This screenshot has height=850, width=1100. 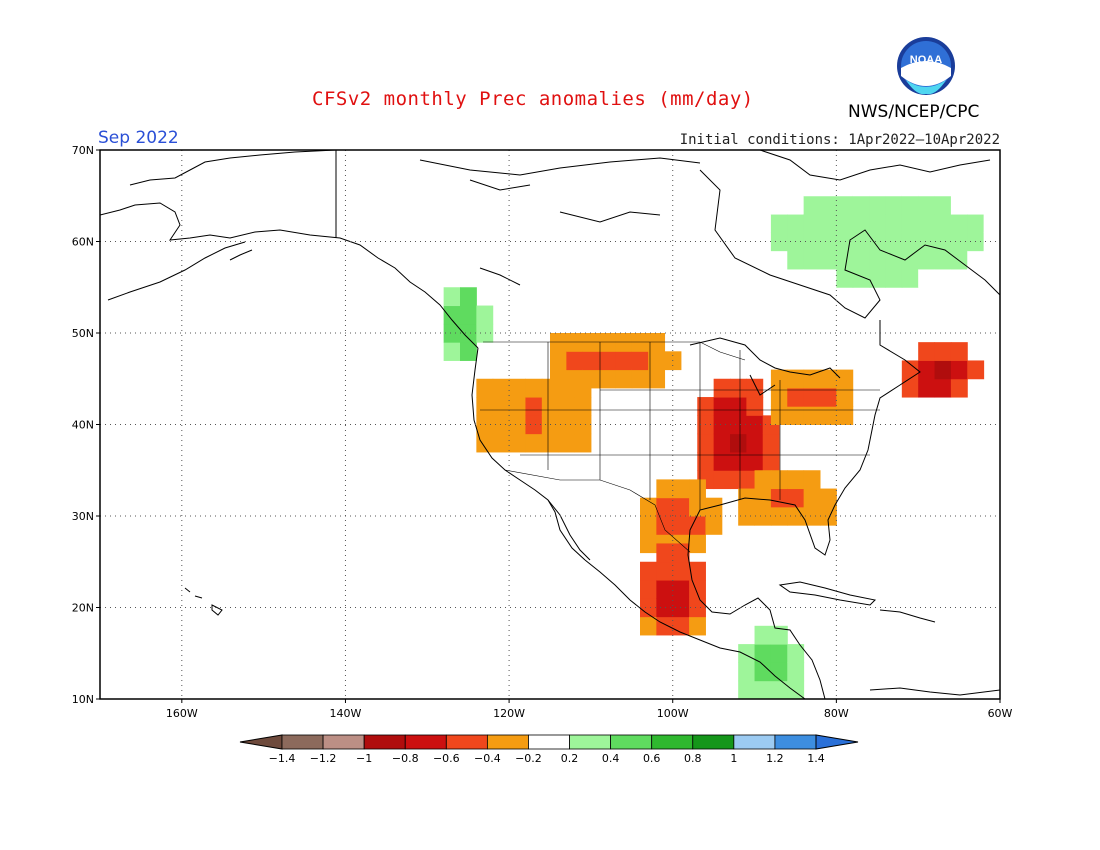 I want to click on lat-label: 30N, so click(x=83, y=516).